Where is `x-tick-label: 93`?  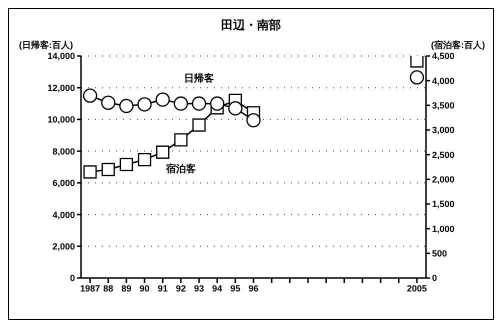 x-tick-label: 93 is located at coordinates (199, 288).